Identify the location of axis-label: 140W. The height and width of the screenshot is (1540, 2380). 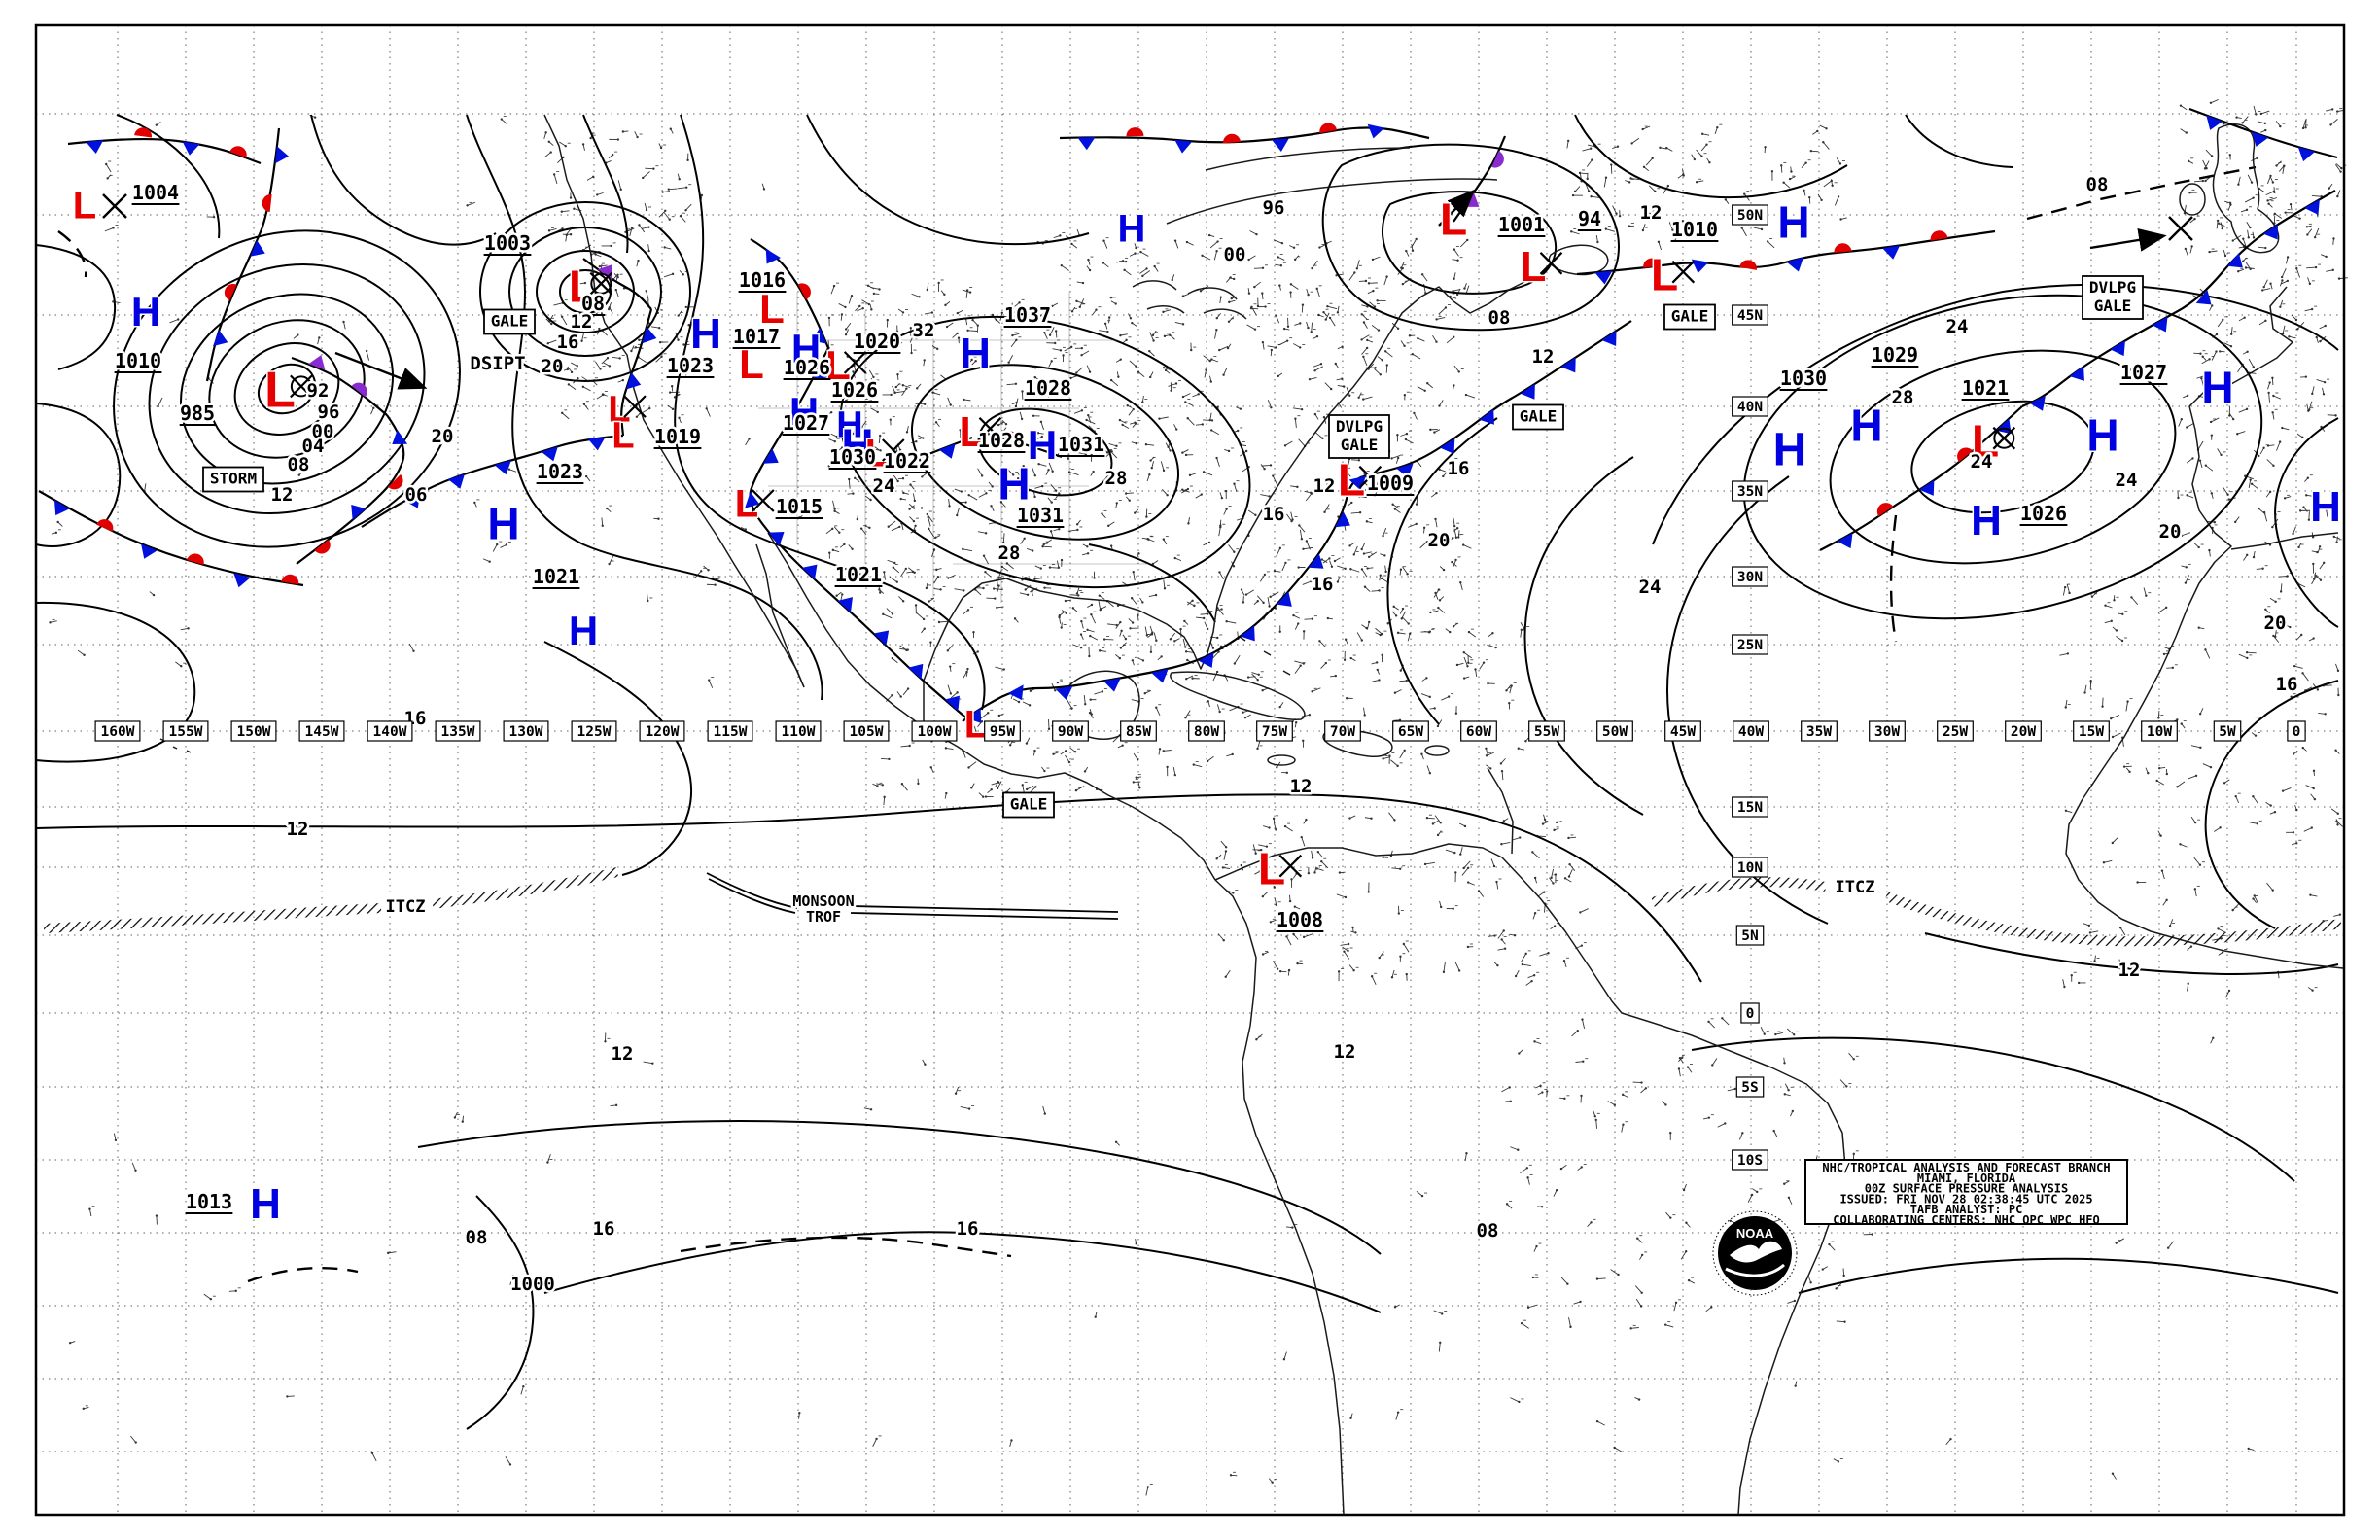
(390, 732).